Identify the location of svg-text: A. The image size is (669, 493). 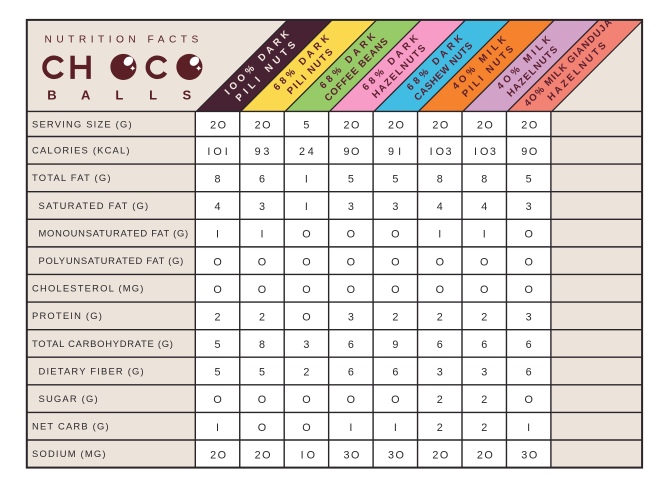
(86, 94).